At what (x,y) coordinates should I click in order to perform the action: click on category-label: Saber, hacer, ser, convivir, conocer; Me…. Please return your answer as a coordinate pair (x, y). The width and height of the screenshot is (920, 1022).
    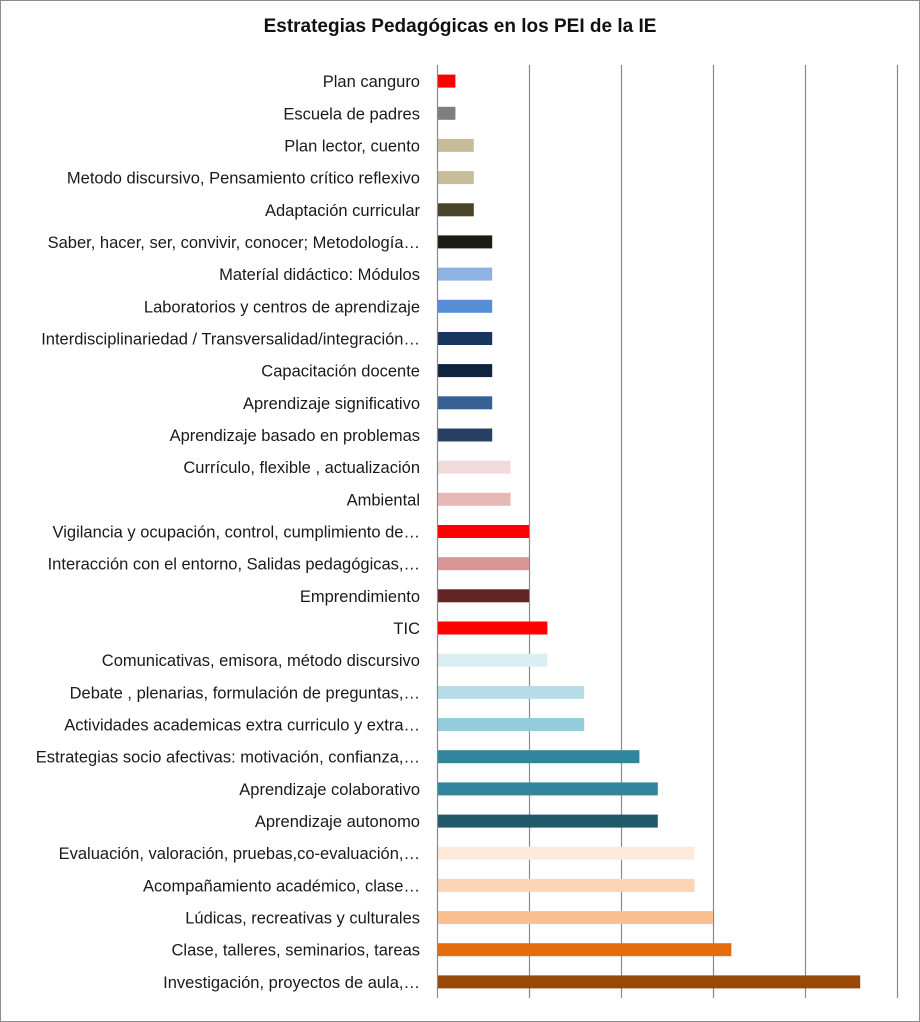
    Looking at the image, I should click on (234, 243).